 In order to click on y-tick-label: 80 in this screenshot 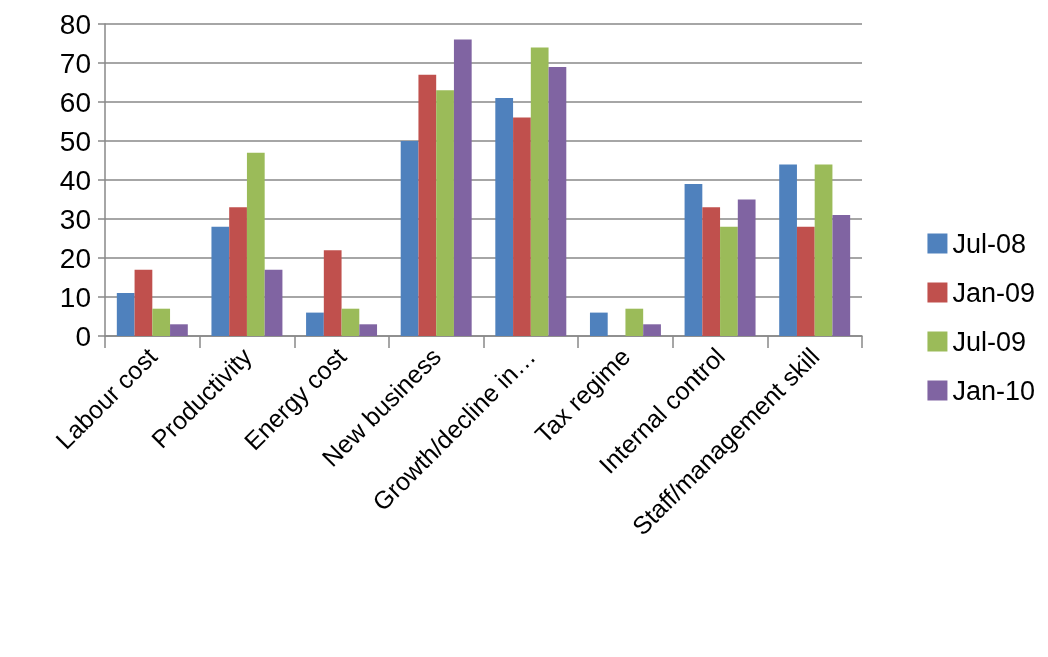, I will do `click(75, 24)`.